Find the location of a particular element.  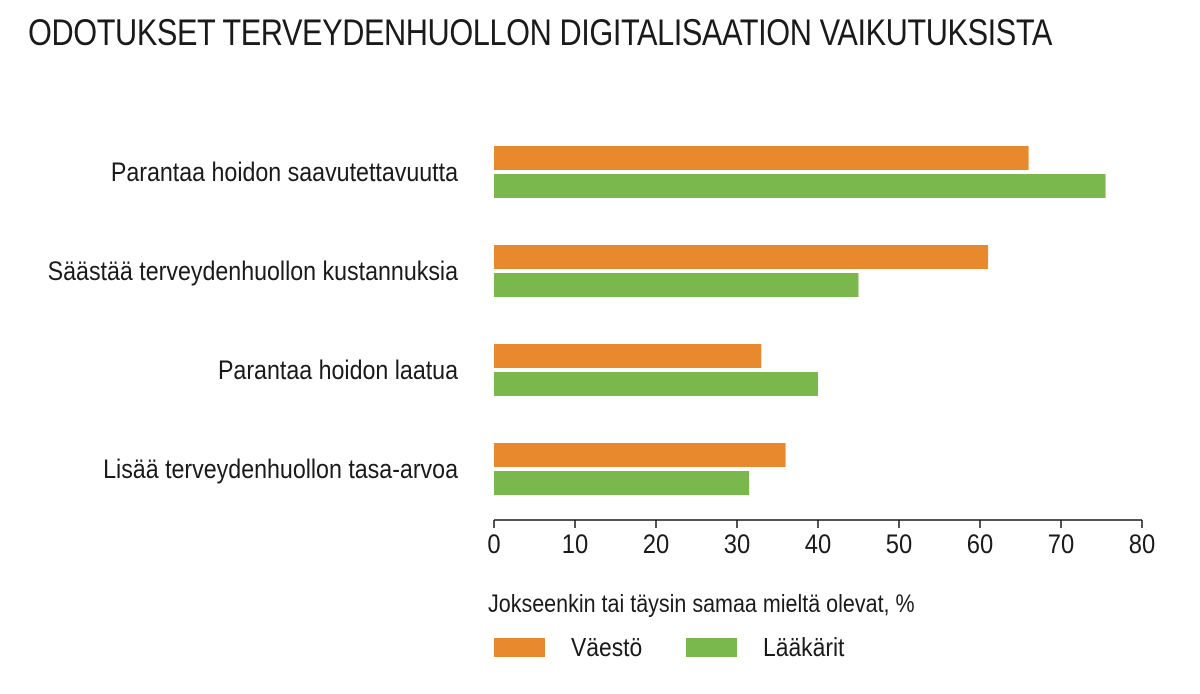

category-label-2: Parantaa hoidon laatua is located at coordinates (338, 370).